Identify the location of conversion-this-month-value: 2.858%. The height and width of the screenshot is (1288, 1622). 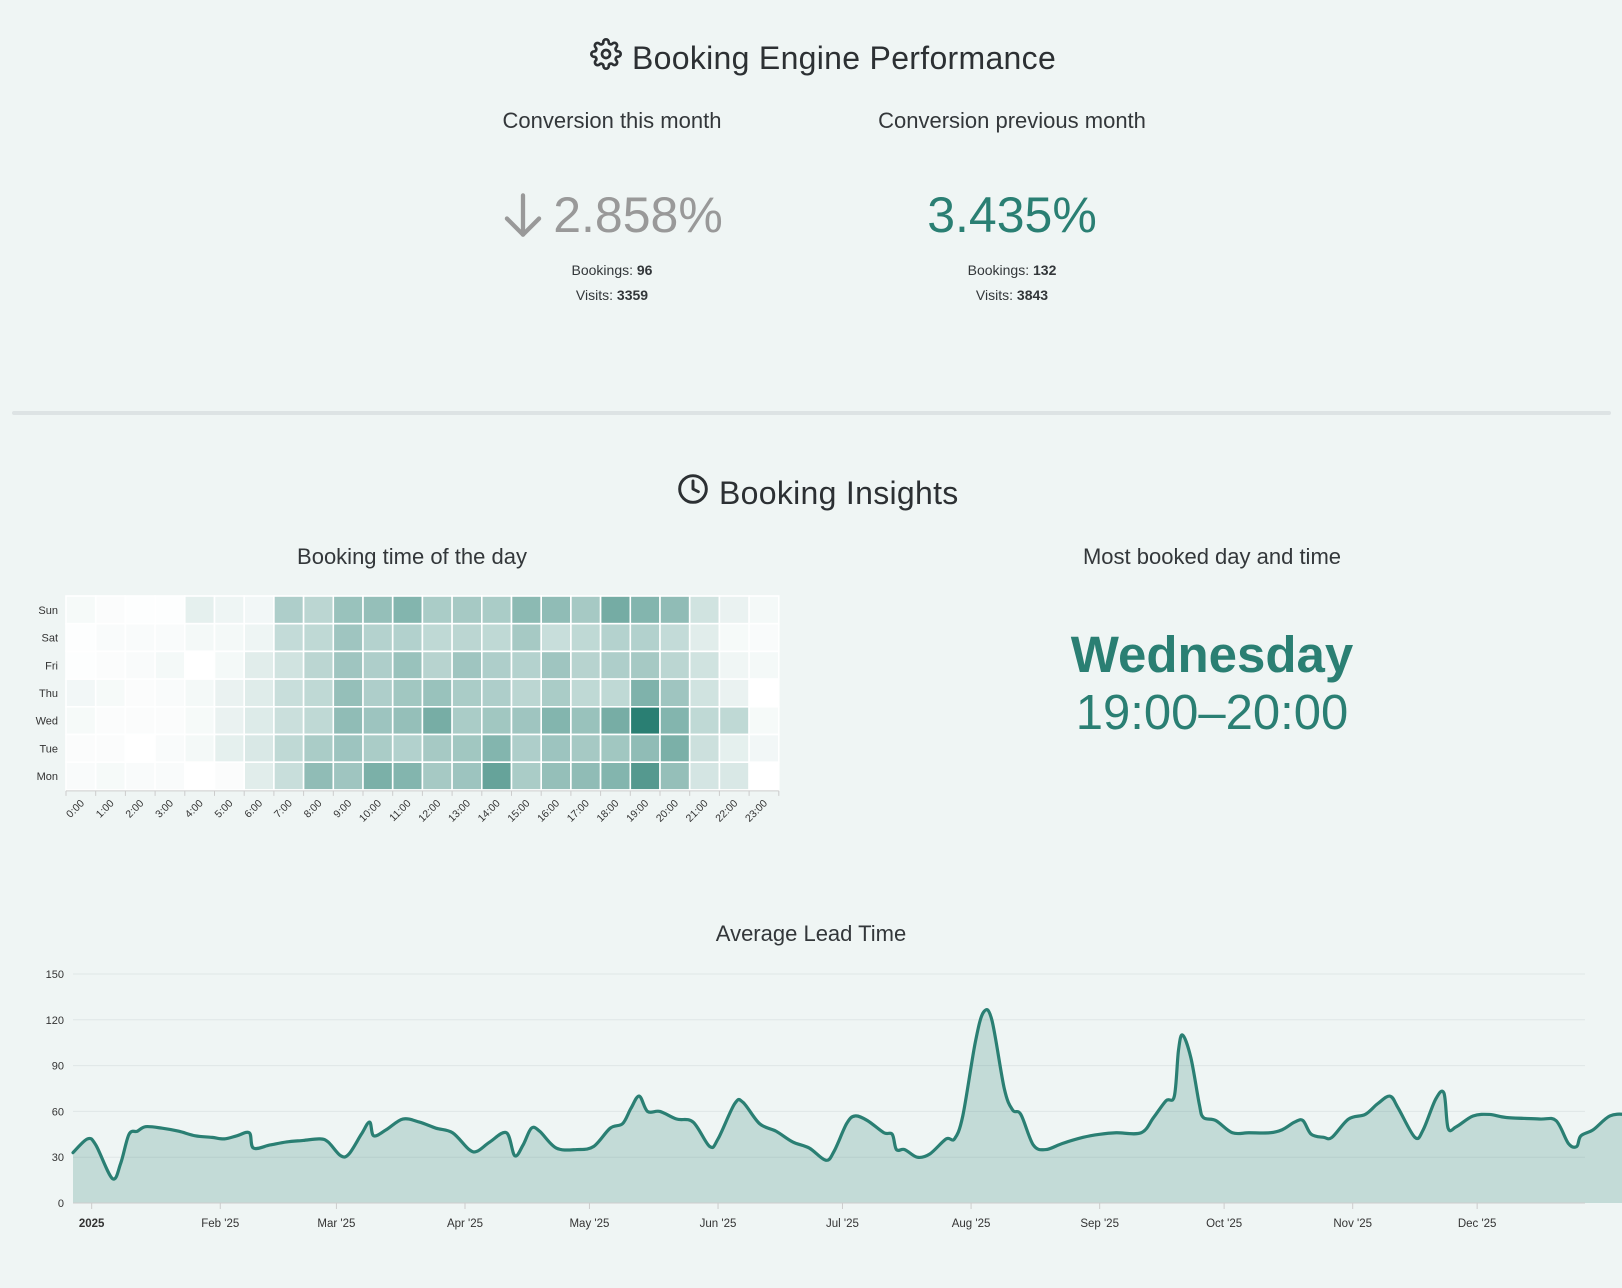
(638, 215).